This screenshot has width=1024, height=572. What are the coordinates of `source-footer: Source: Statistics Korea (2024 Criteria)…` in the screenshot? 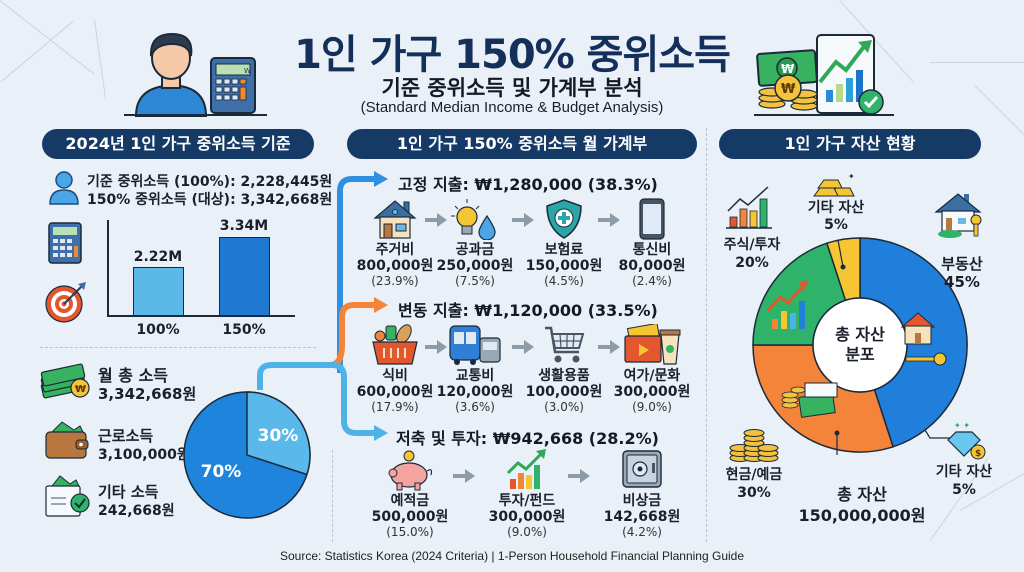 It's located at (512, 556).